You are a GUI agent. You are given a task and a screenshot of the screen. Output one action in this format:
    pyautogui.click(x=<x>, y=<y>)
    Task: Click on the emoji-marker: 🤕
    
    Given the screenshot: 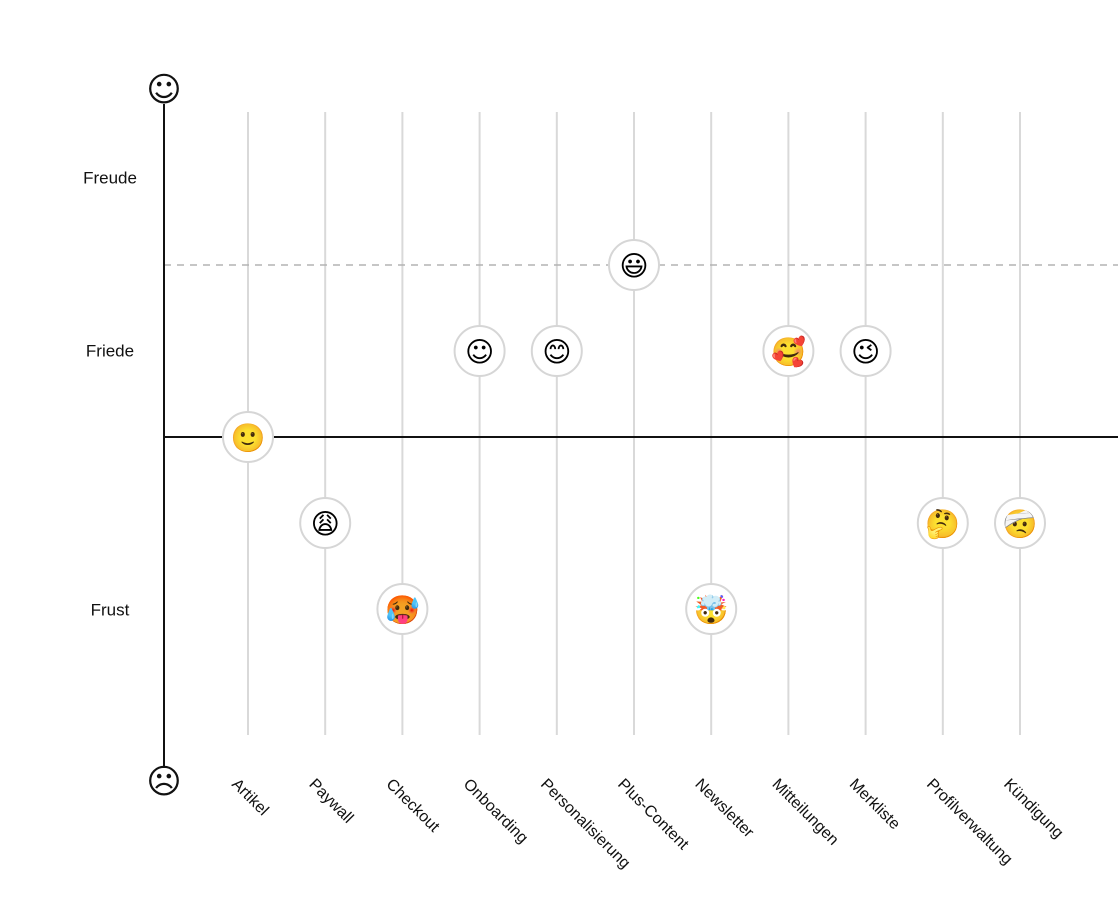 What is the action you would take?
    pyautogui.click(x=1020, y=523)
    